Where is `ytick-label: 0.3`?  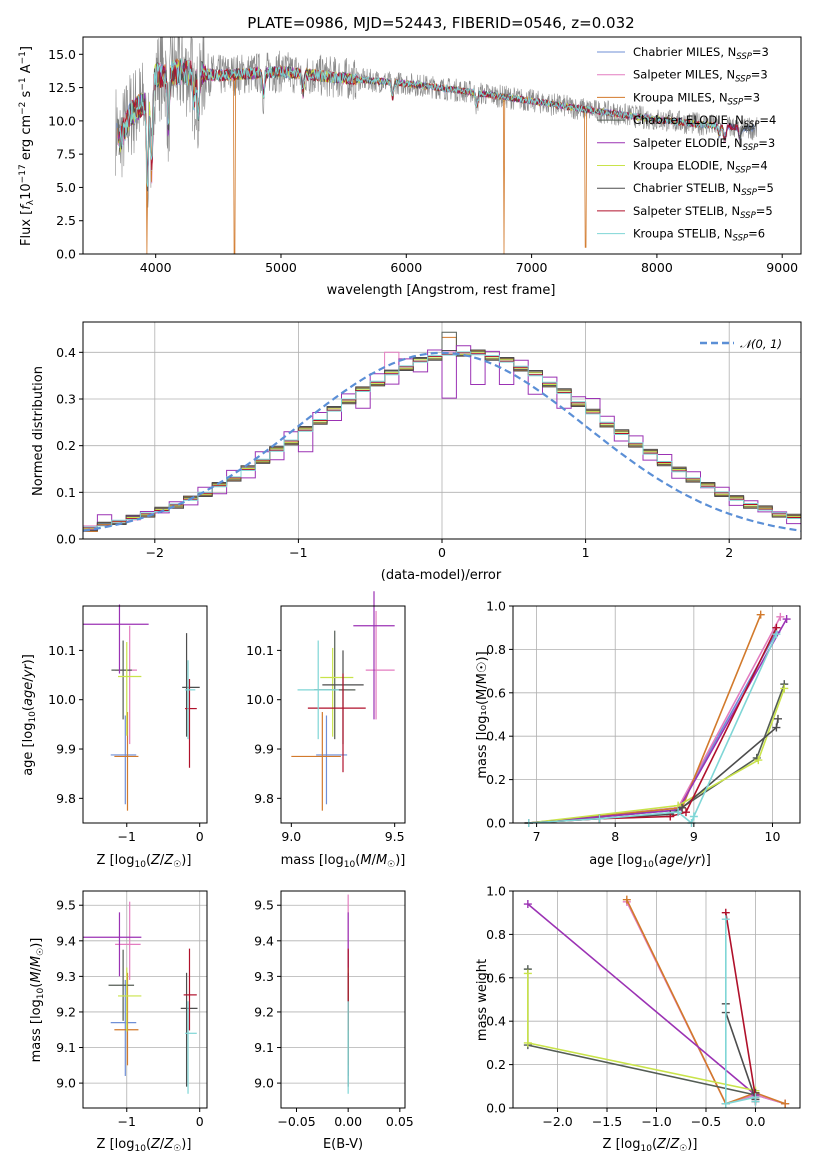 ytick-label: 0.3 is located at coordinates (66, 399).